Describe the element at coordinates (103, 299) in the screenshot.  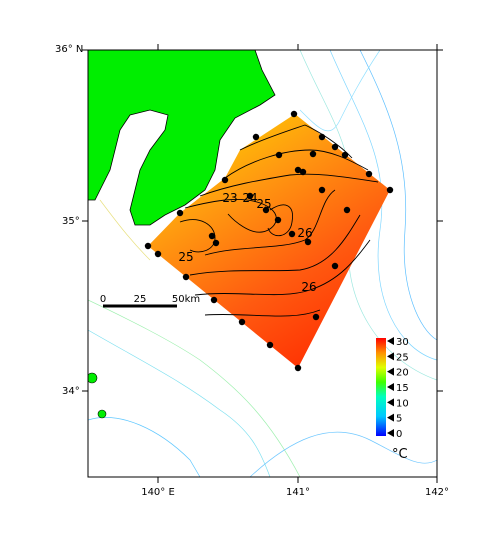
I see `scale-label: 0` at that location.